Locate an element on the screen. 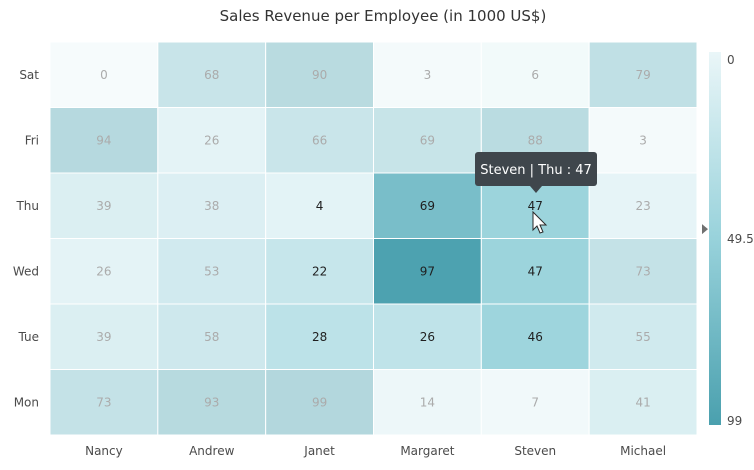 Image resolution: width=754 pixels, height=470 pixels. y-tick-label: Fri is located at coordinates (32, 140).